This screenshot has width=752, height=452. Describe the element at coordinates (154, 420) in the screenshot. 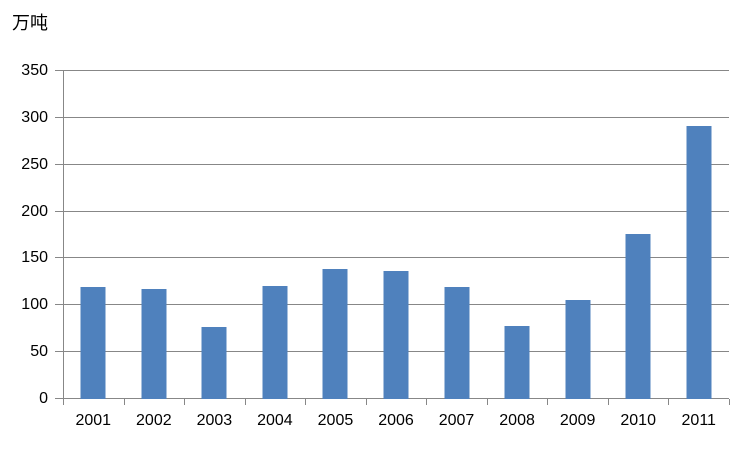

I see `x-axis-tick-label: 2002` at that location.